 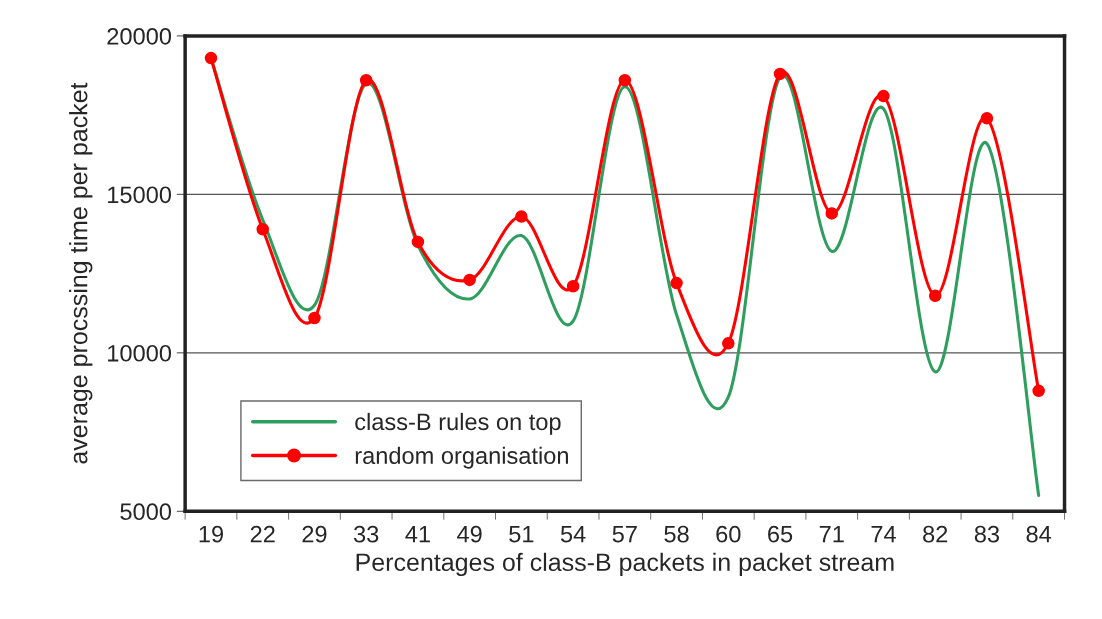 I want to click on x-tick-label: 65, so click(x=780, y=534).